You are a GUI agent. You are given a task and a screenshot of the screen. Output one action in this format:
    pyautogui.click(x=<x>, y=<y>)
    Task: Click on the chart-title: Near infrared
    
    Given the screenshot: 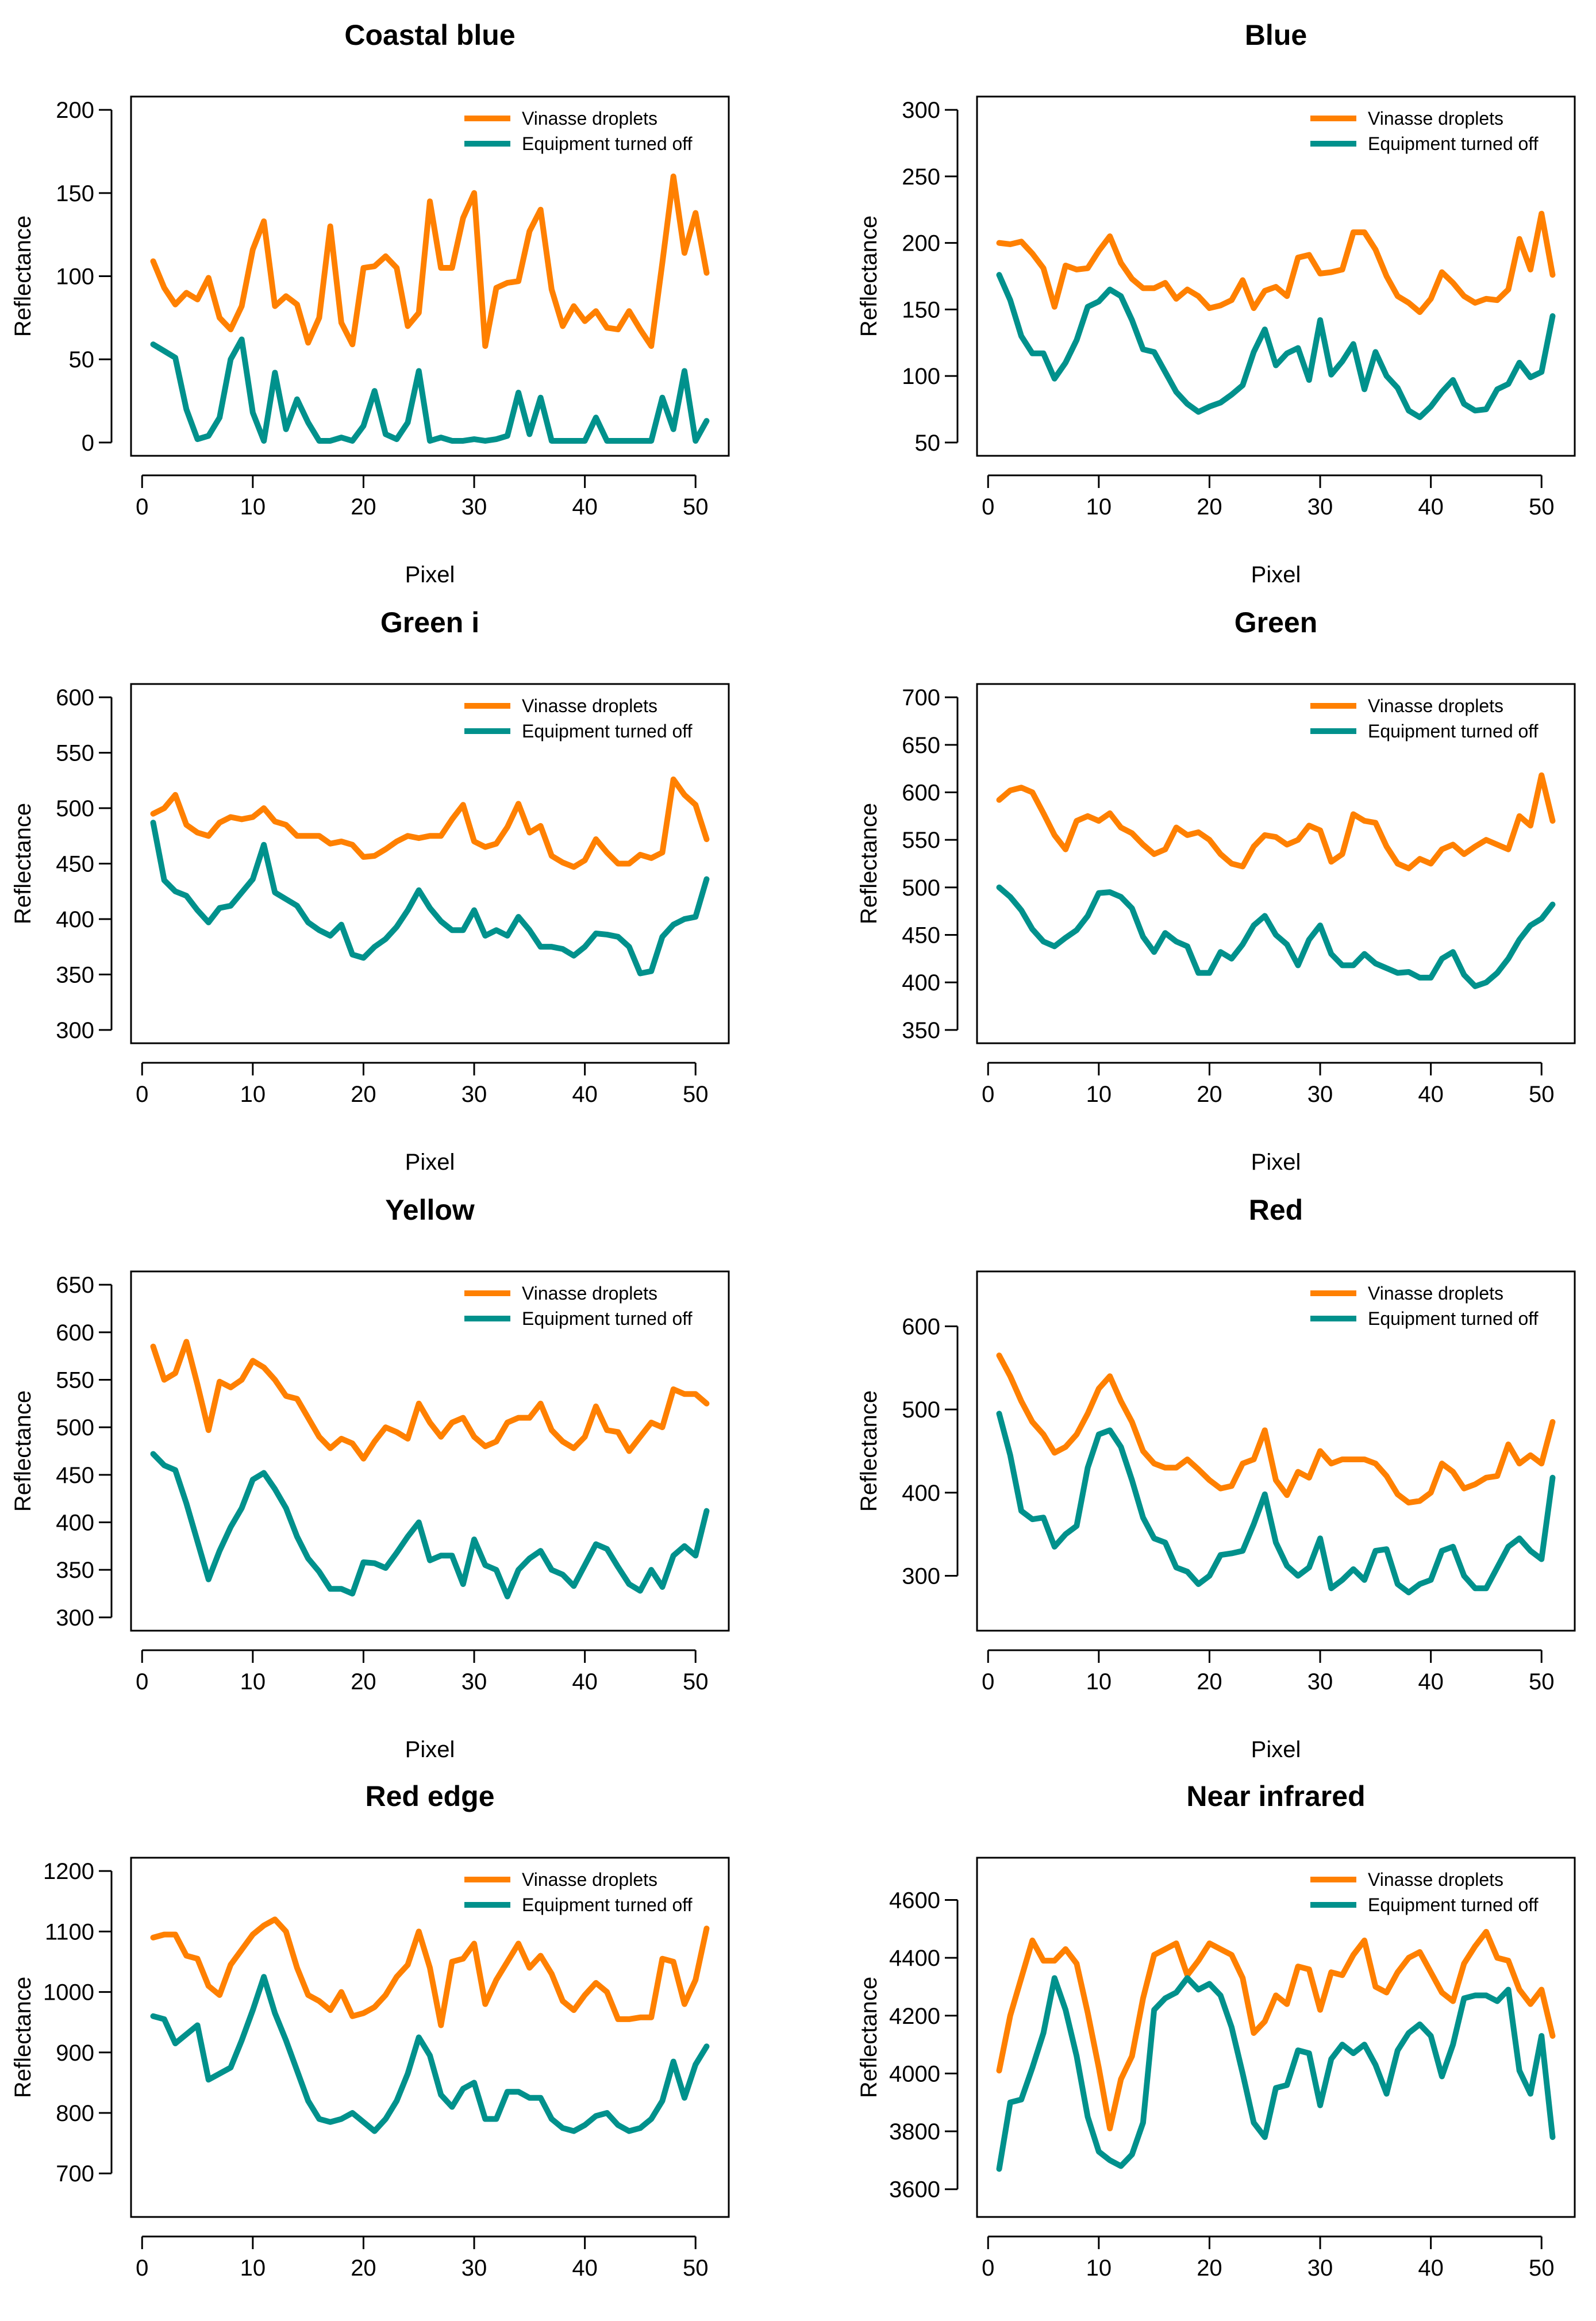 What is the action you would take?
    pyautogui.click(x=1275, y=1796)
    